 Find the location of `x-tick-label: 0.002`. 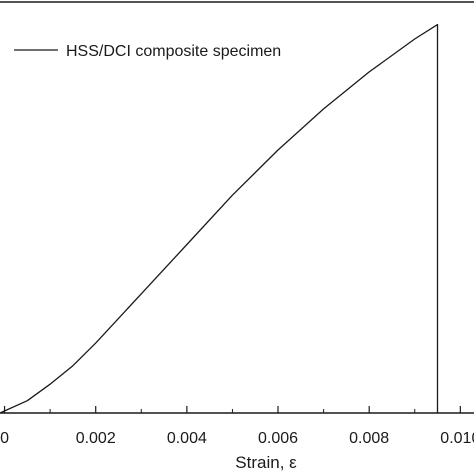

x-tick-label: 0.002 is located at coordinates (96, 438).